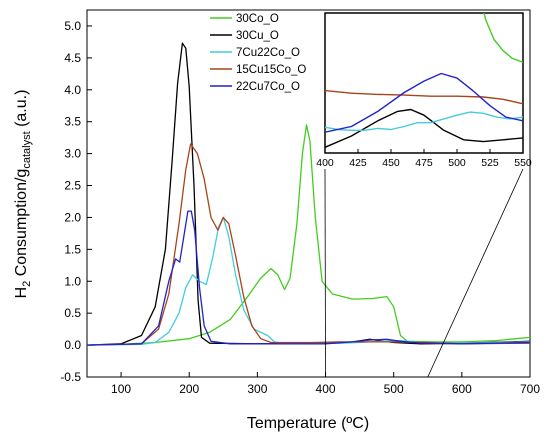  I want to click on y-tick-label: 0.0, so click(72, 345).